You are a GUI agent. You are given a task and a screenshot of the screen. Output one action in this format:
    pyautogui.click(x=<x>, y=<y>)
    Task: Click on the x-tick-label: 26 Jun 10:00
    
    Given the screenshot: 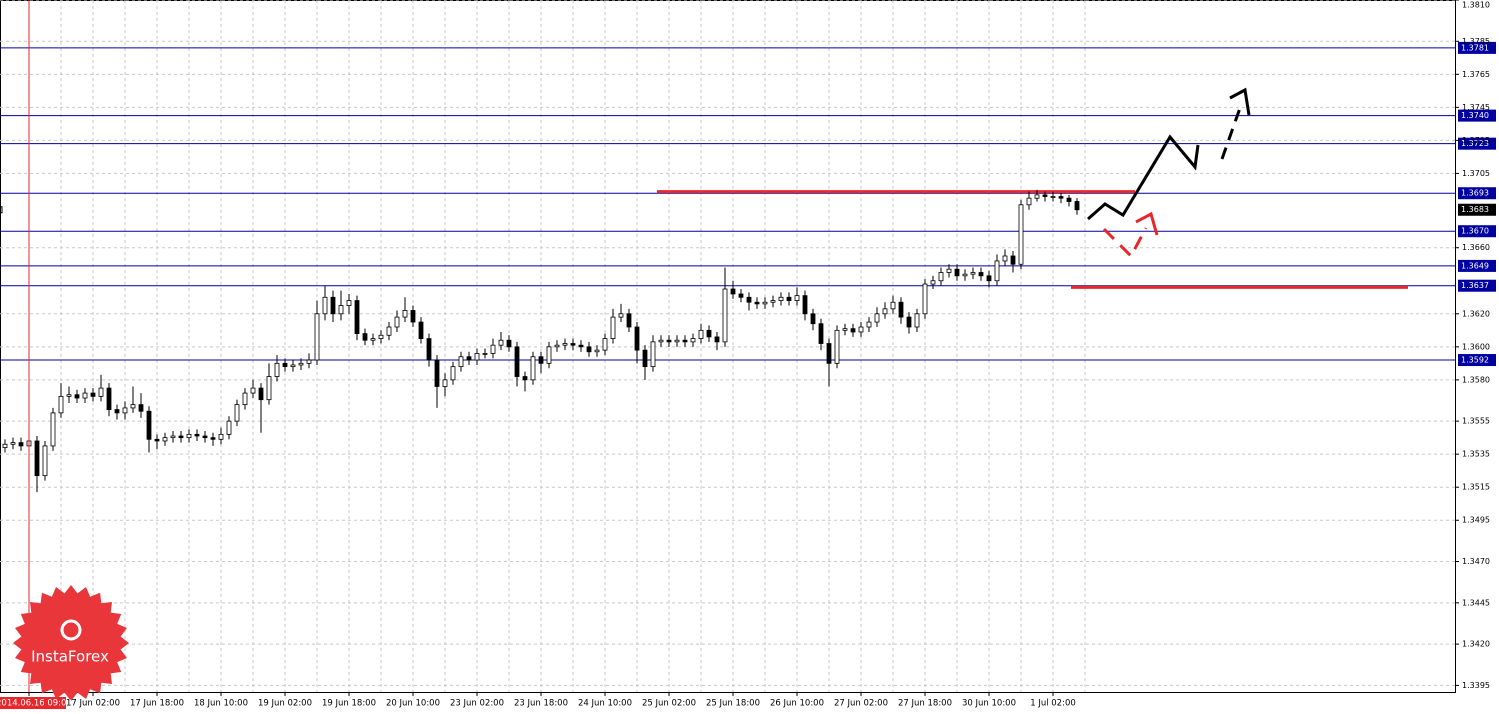 What is the action you would take?
    pyautogui.click(x=797, y=704)
    